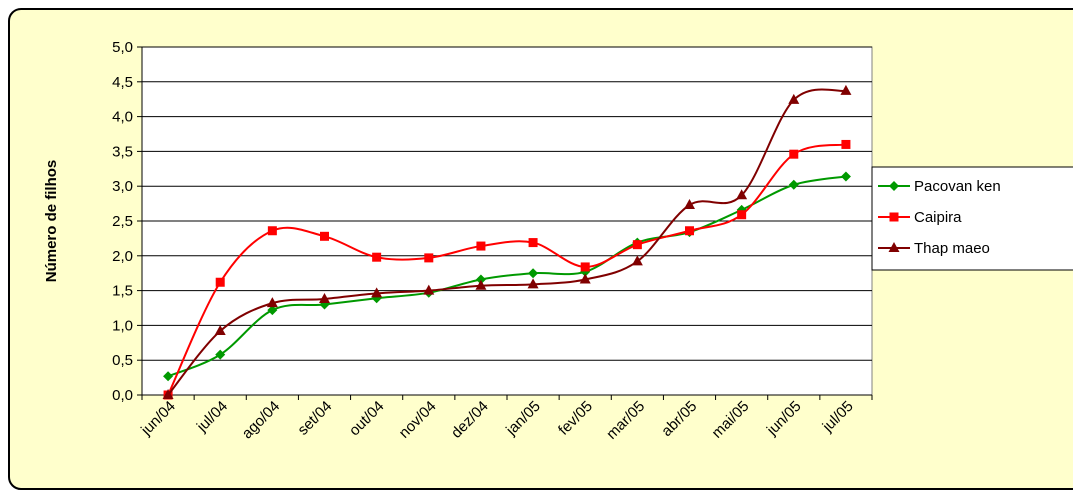  What do you see at coordinates (122, 325) in the screenshot?
I see `y-tick-label: 1,0` at bounding box center [122, 325].